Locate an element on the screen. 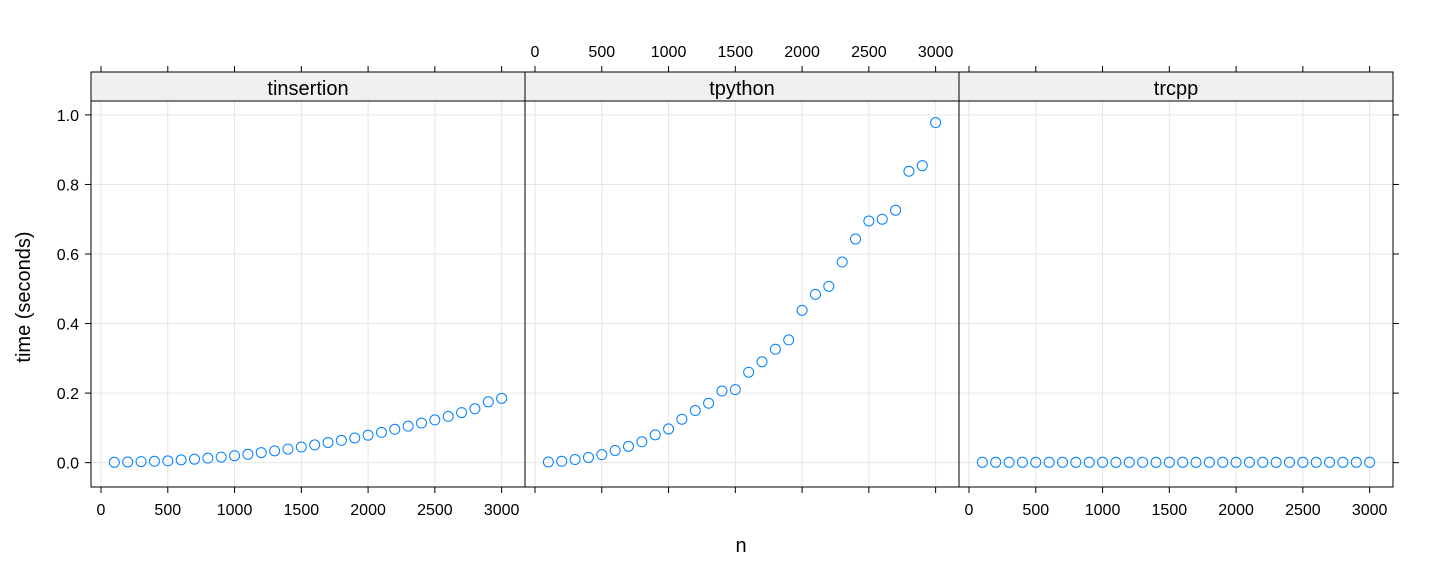 Image resolution: width=1440 pixels, height=576 pixels. x-axis-label: n is located at coordinates (740, 546).